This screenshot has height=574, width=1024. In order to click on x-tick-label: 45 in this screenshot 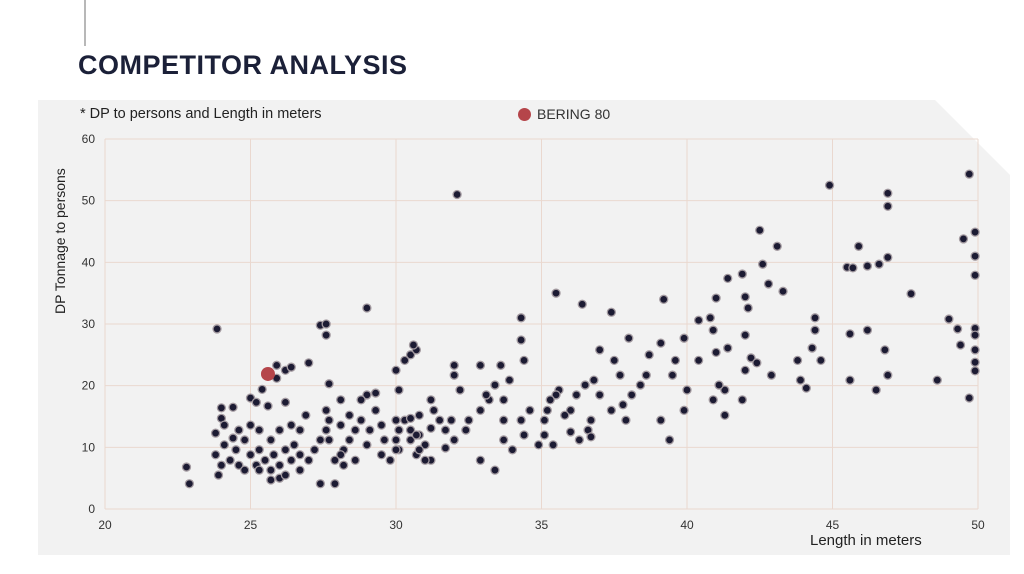, I will do `click(833, 525)`.